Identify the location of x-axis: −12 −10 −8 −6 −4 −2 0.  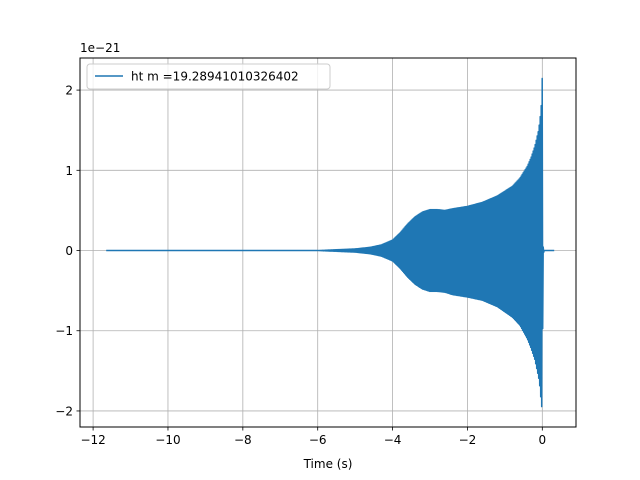
(313, 437).